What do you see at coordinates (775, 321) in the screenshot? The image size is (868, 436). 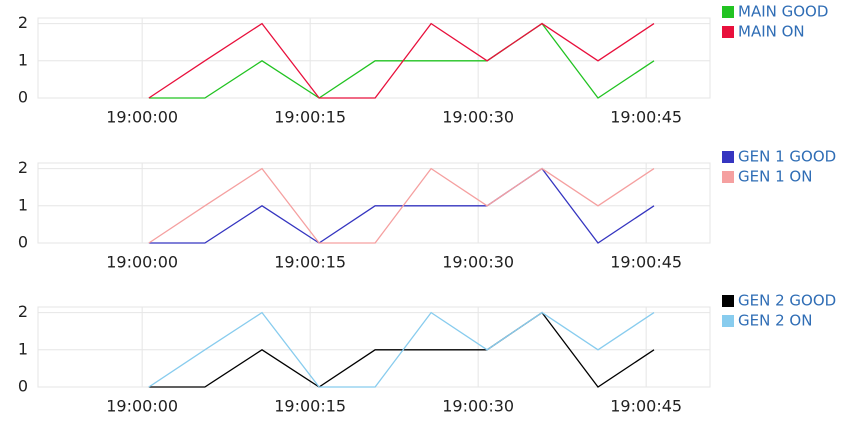 I see `legend-label: GEN 2 ON` at bounding box center [775, 321].